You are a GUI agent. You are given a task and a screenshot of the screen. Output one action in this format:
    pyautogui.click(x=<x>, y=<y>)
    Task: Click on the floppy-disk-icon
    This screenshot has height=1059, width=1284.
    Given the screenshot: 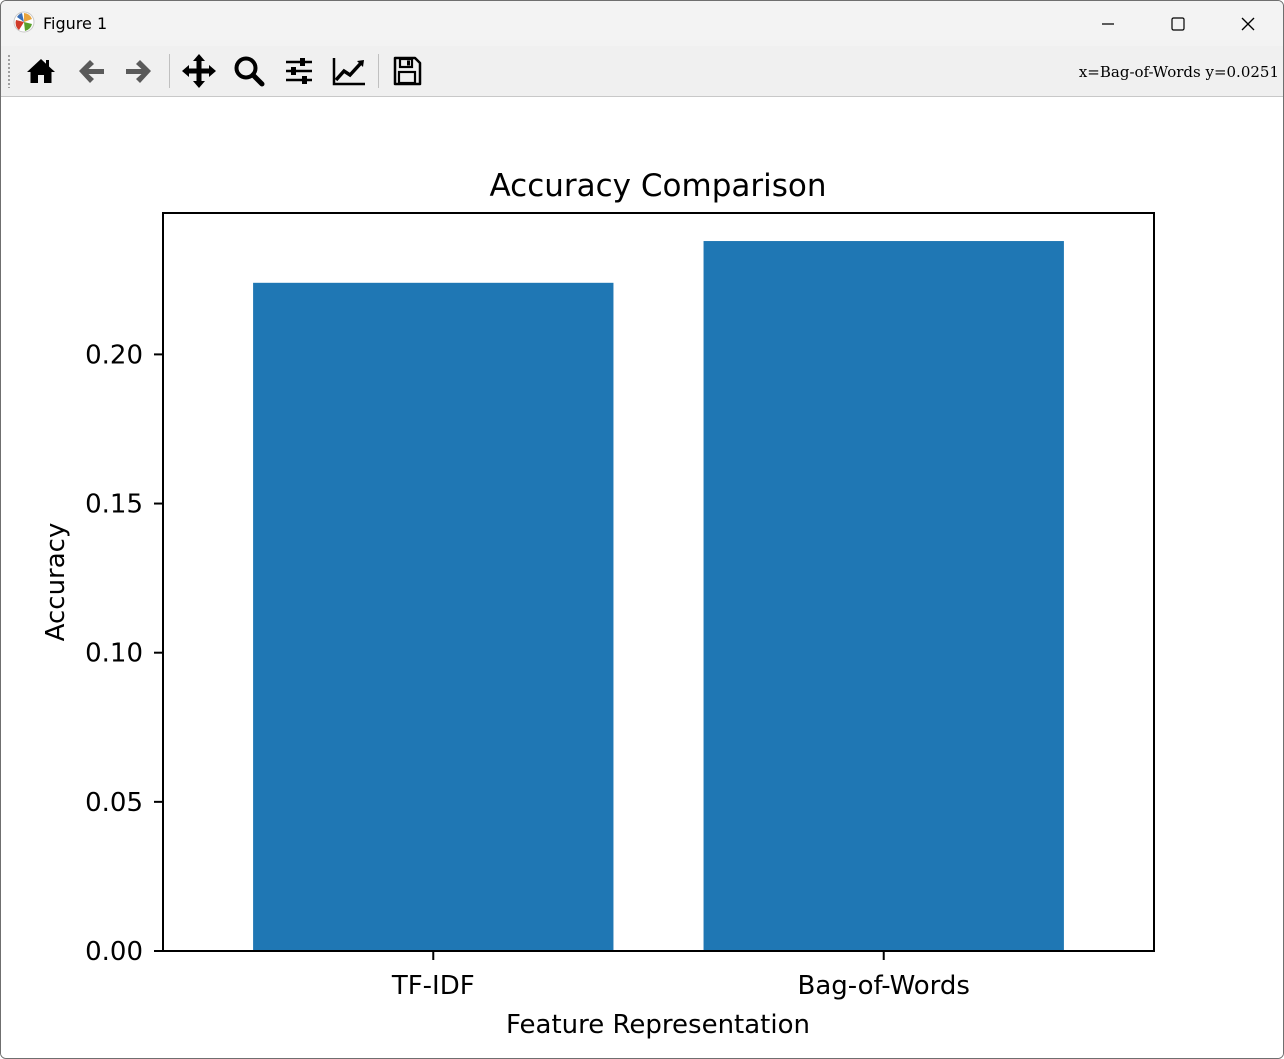 What is the action you would take?
    pyautogui.click(x=407, y=71)
    